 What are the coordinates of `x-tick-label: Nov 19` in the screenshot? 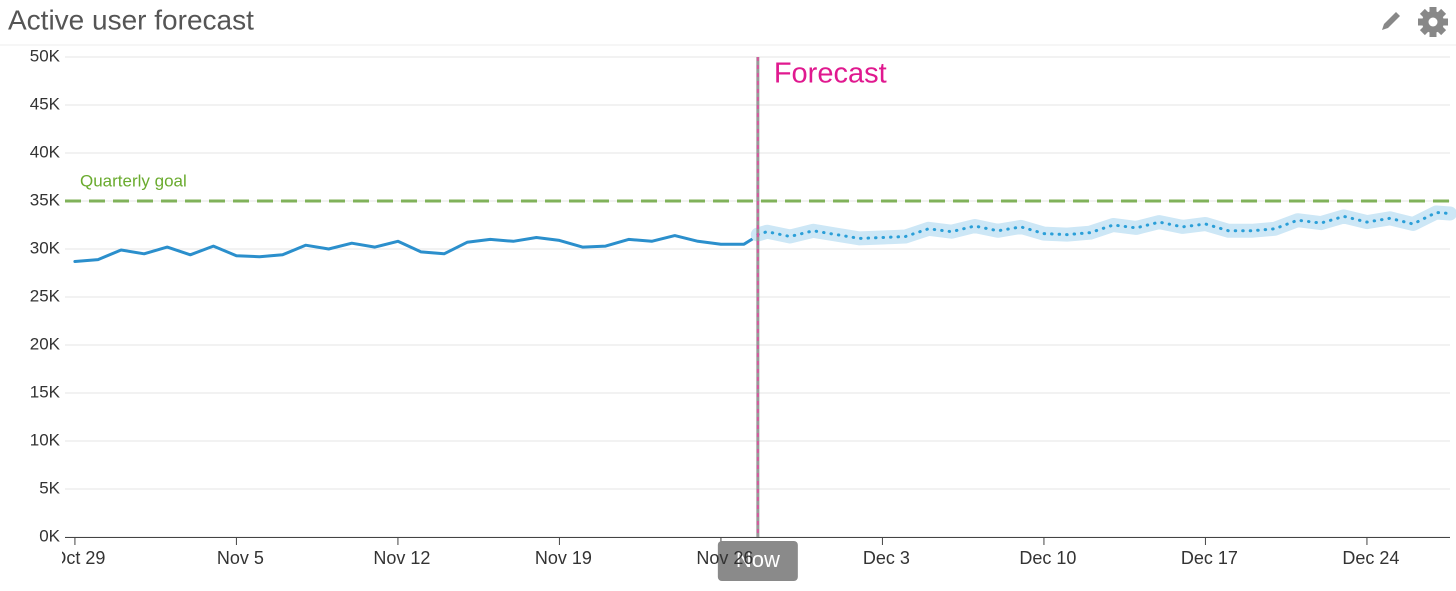 It's located at (563, 558).